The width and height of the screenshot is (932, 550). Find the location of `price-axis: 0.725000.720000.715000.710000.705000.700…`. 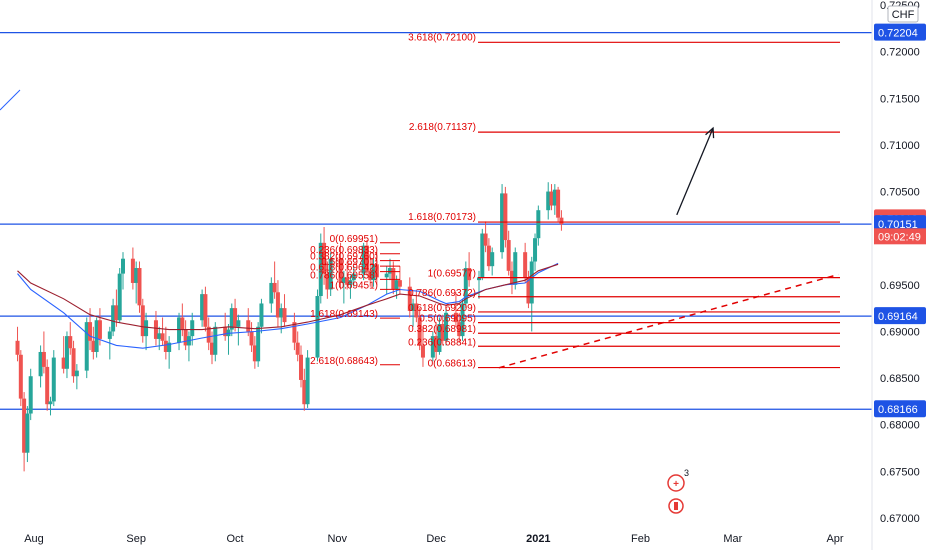

price-axis: 0.725000.720000.715000.710000.705000.700… is located at coordinates (900, 262).